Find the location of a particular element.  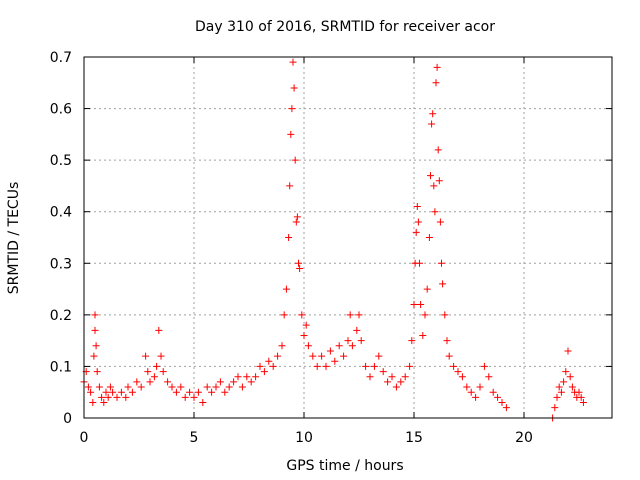

y-tick-label: 0.7 is located at coordinates (61, 58).